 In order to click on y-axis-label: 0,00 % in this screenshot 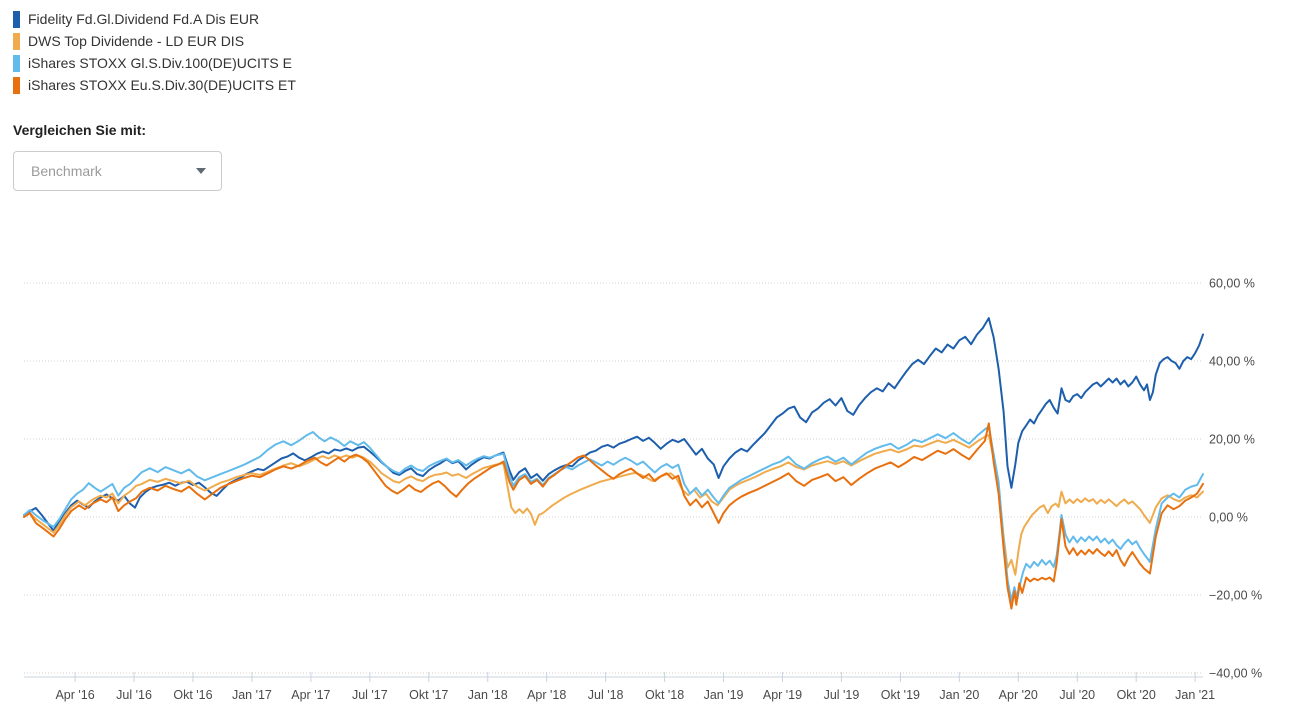, I will do `click(1228, 518)`.